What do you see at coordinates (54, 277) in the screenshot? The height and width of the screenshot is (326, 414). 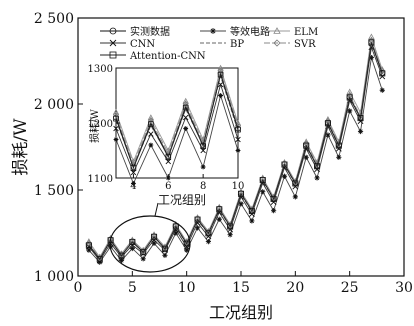 I see `y-tick-label: 1 000` at bounding box center [54, 277].